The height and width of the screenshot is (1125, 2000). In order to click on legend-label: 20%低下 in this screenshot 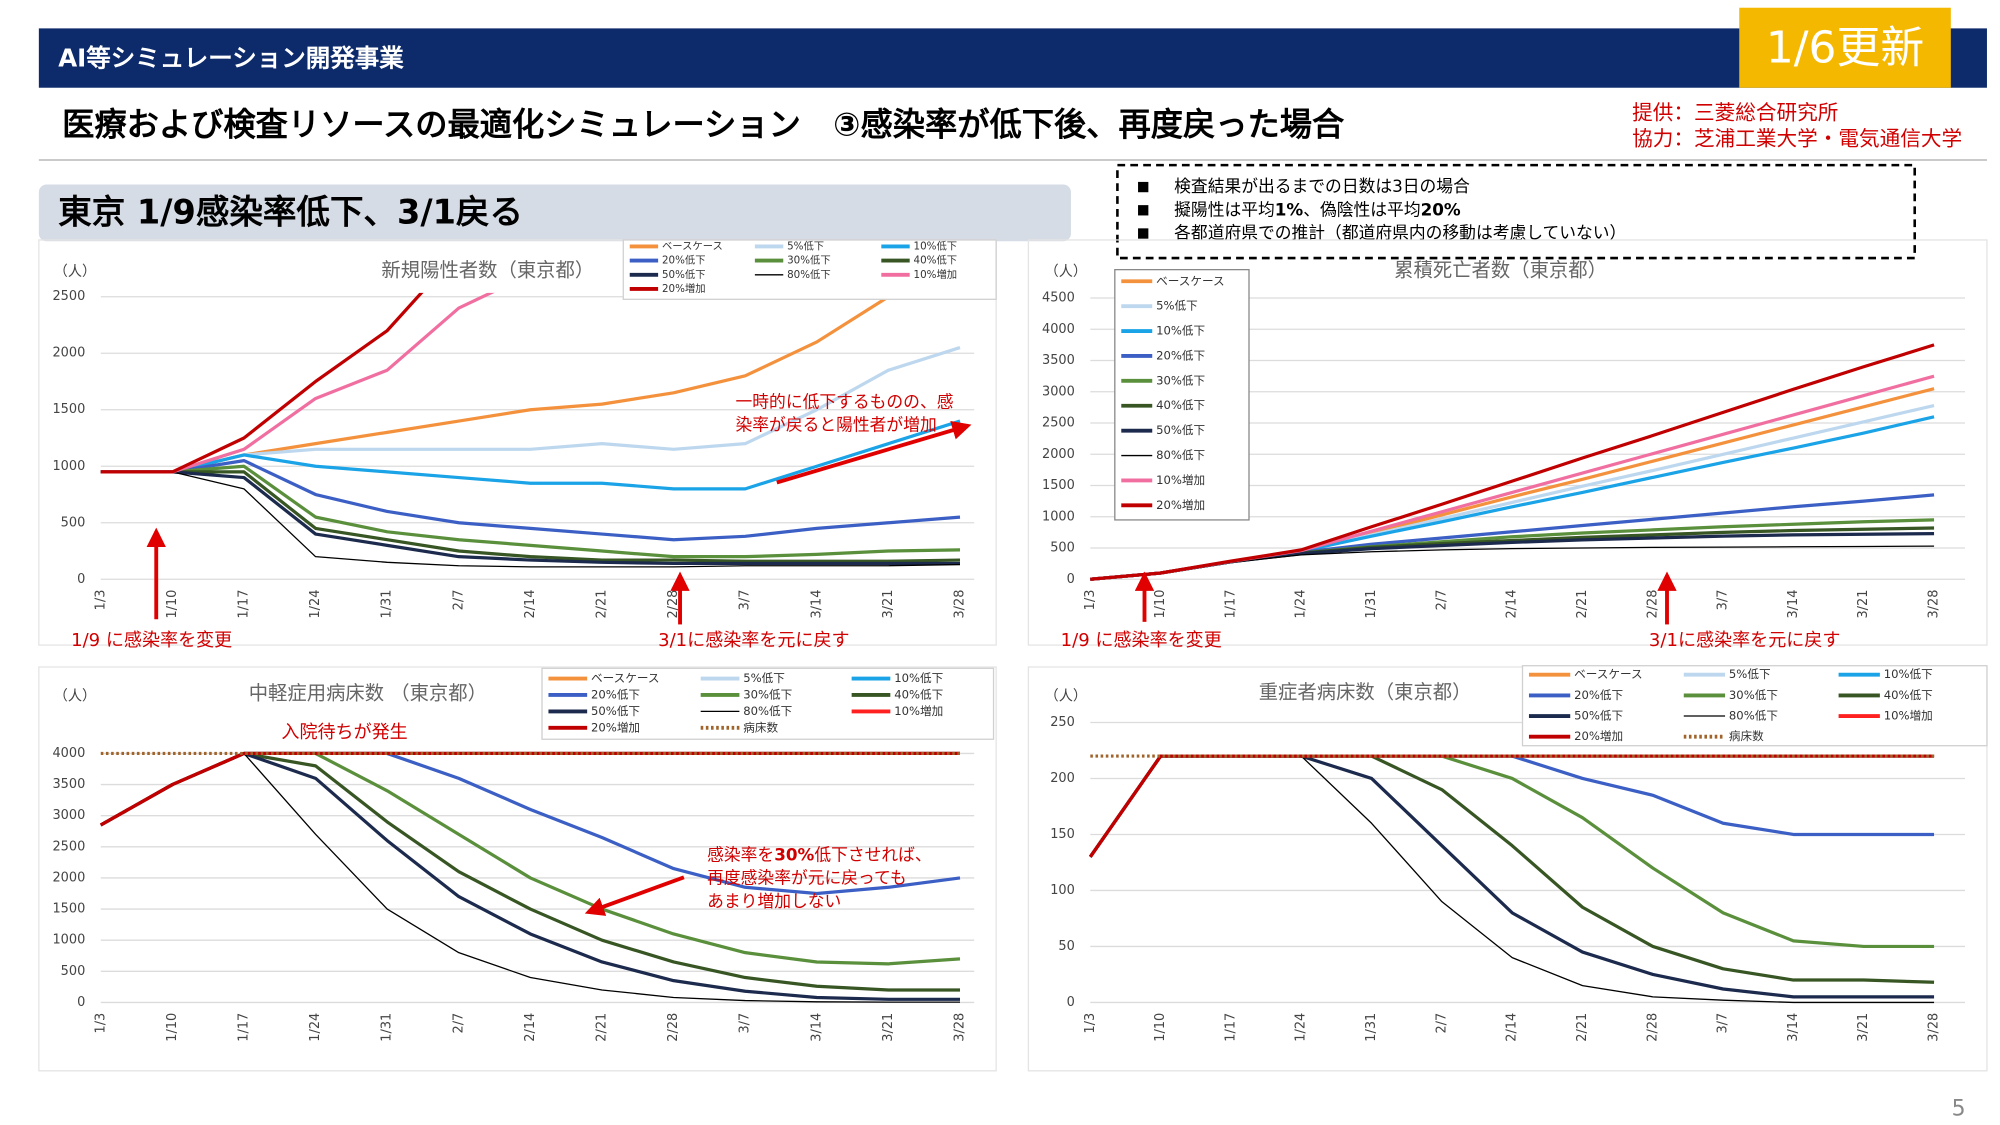, I will do `click(615, 694)`.